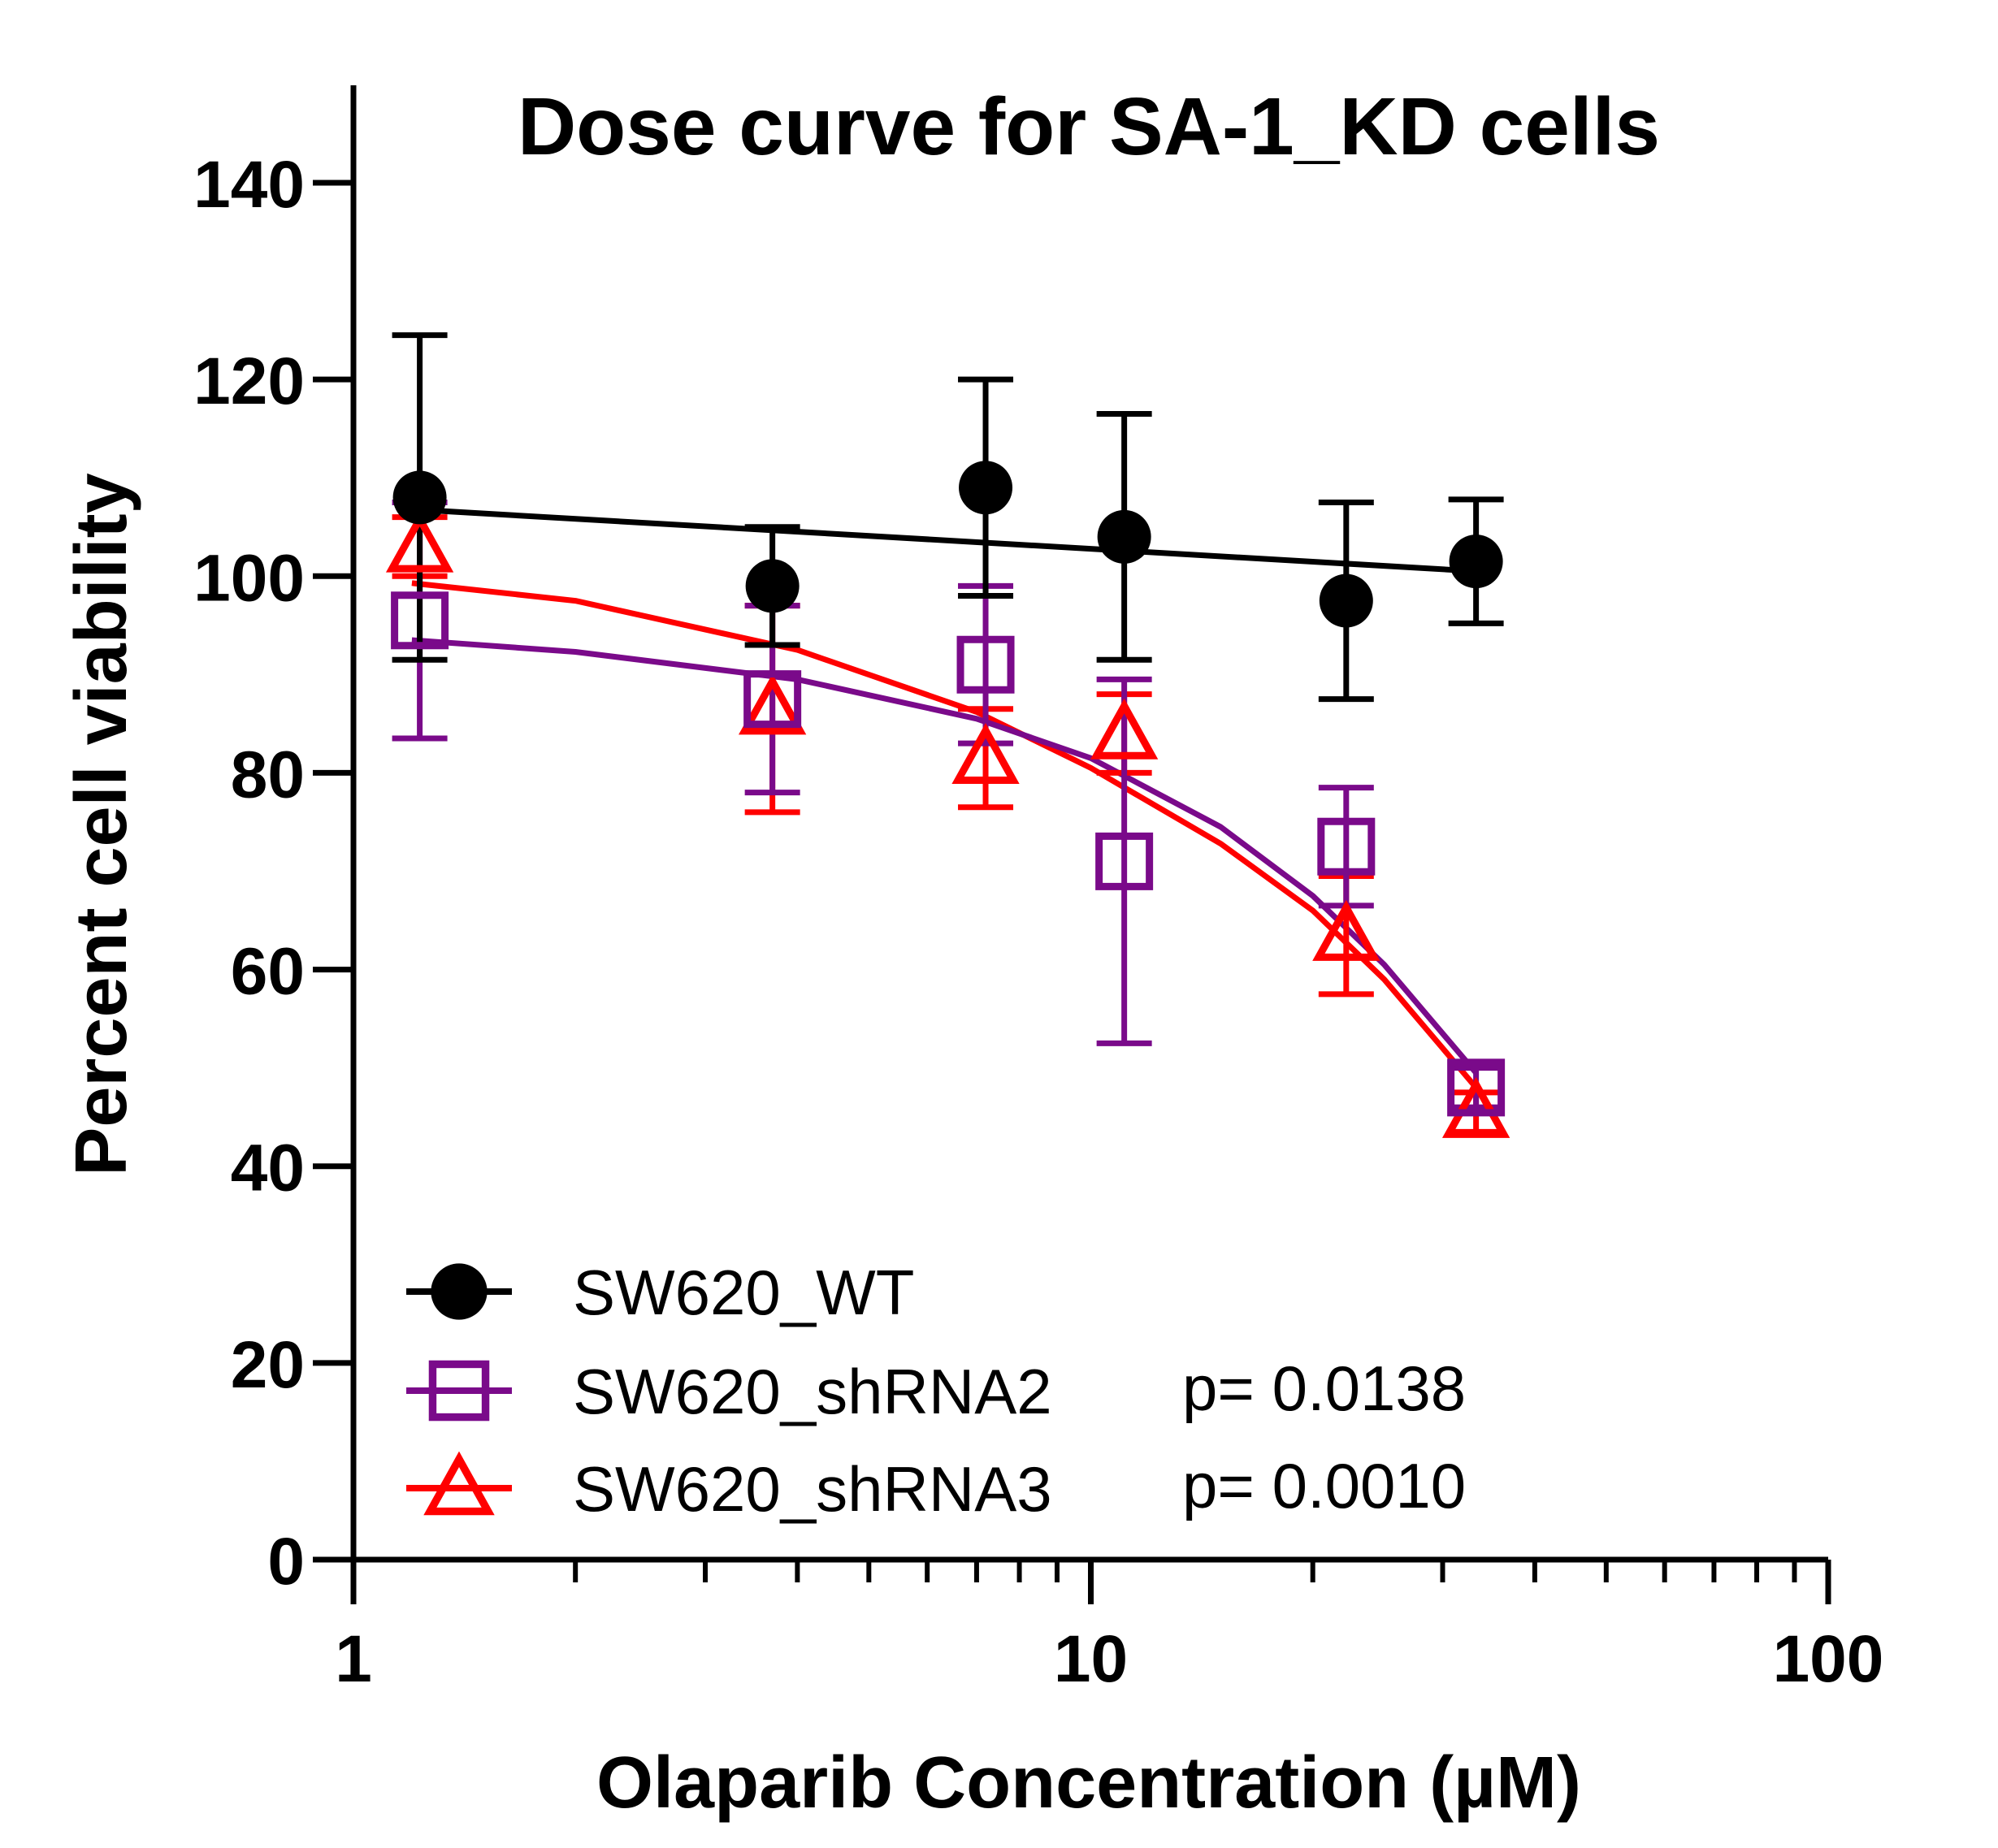  Describe the element at coordinates (1089, 126) in the screenshot. I see `chart-title: Dose curve for SA-1_KD cells` at that location.